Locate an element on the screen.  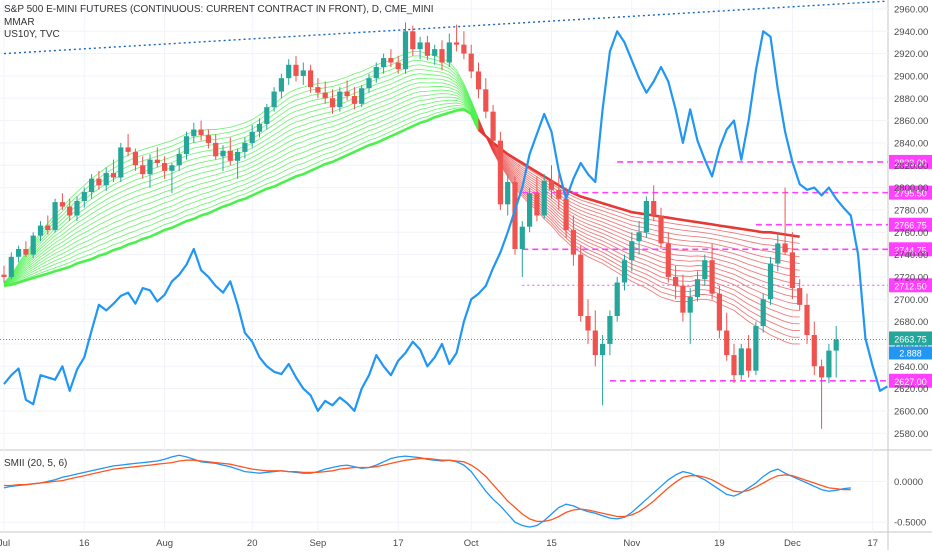
time-tick-label: Oct is located at coordinates (471, 543).